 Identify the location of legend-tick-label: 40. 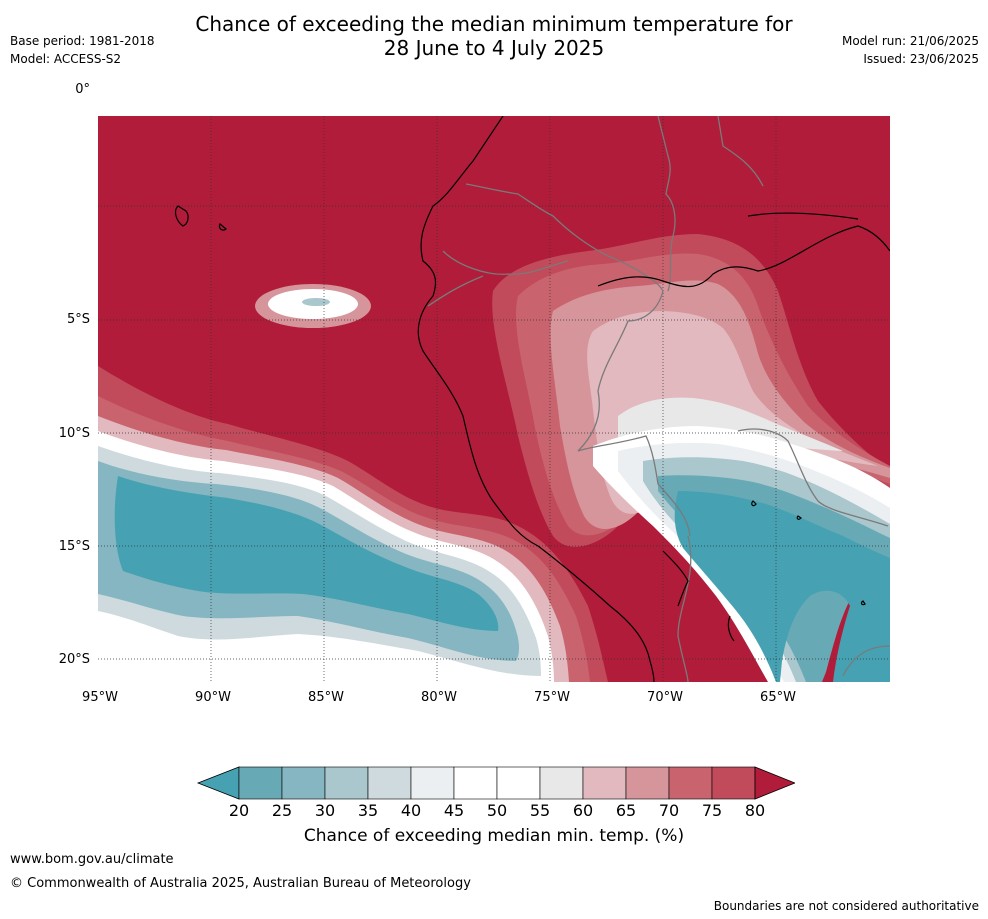
(411, 810).